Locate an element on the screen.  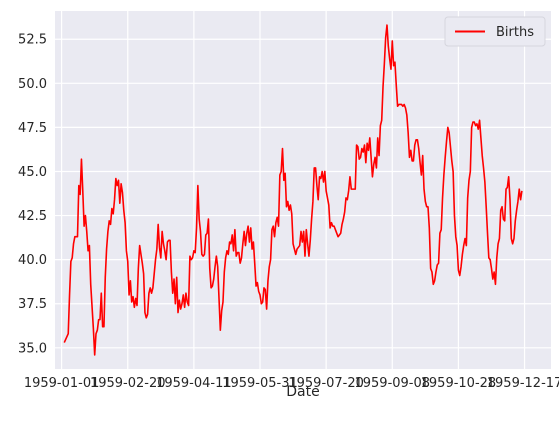
y-tick-label: 35.0 is located at coordinates (32, 348).